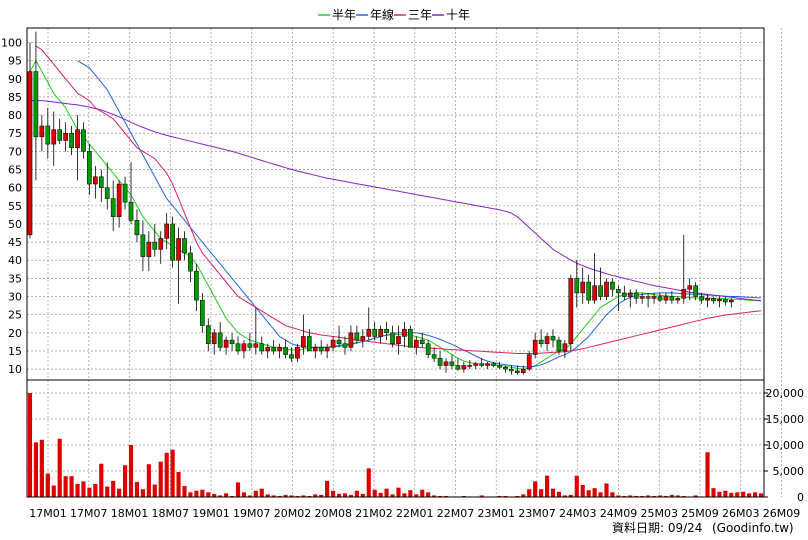  Describe the element at coordinates (15, 115) in the screenshot. I see `price-tick-label-14: 80` at that location.